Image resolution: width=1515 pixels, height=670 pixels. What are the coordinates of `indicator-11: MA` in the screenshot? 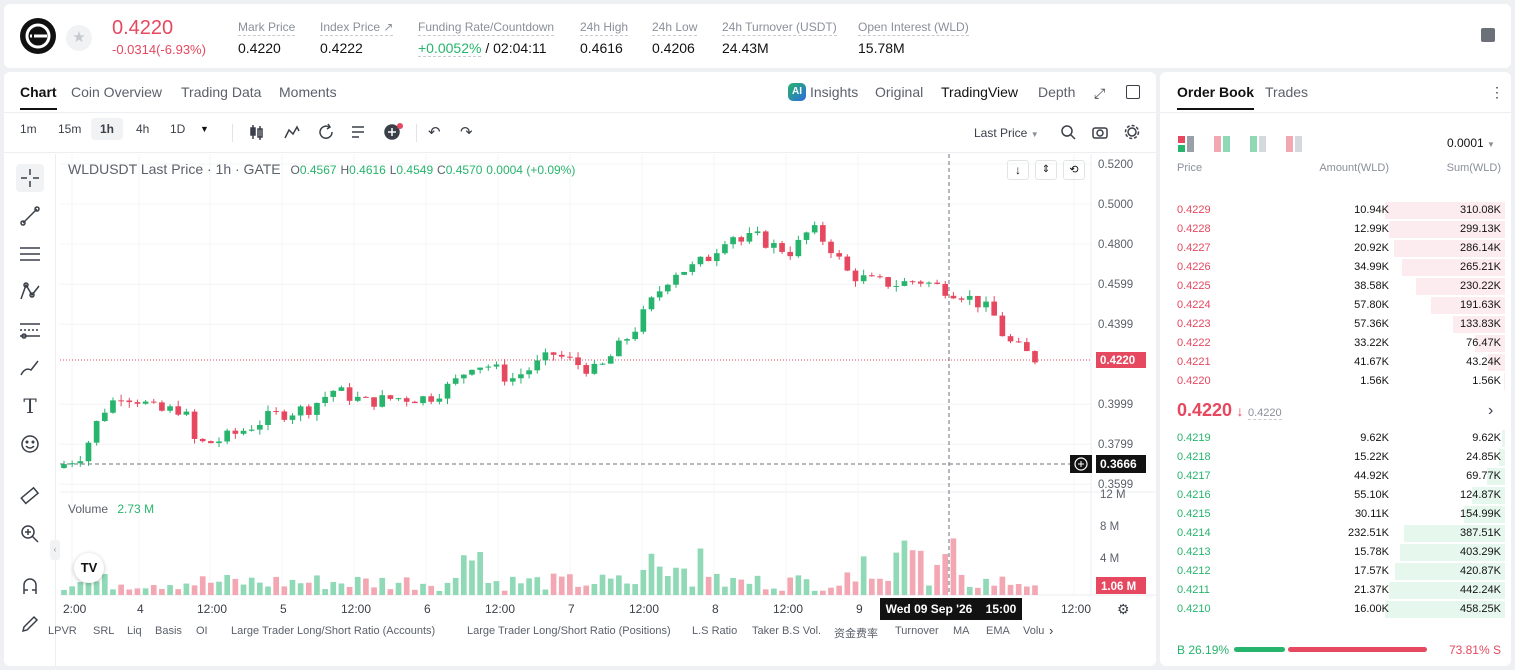 It's located at (961, 631).